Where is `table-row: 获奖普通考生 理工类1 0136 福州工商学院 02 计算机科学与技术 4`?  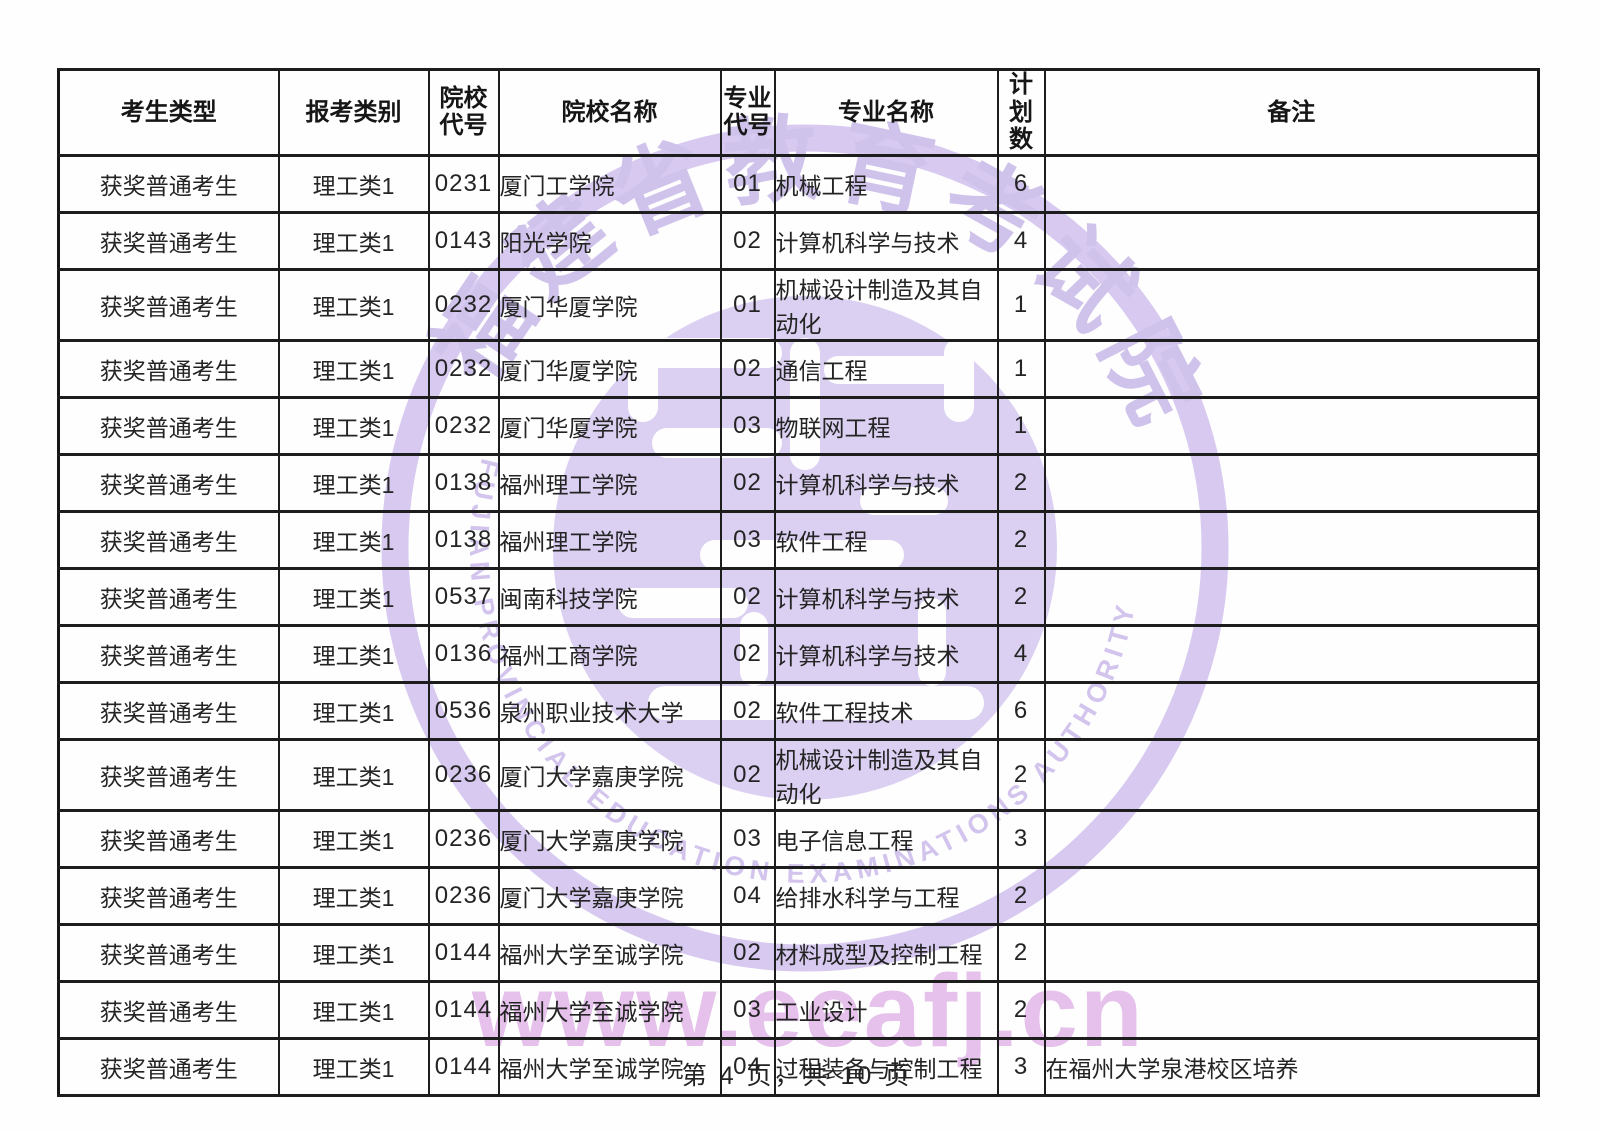
table-row: 获奖普通考生 理工类1 0136 福州工商学院 02 计算机科学与技术 4 is located at coordinates (798, 653).